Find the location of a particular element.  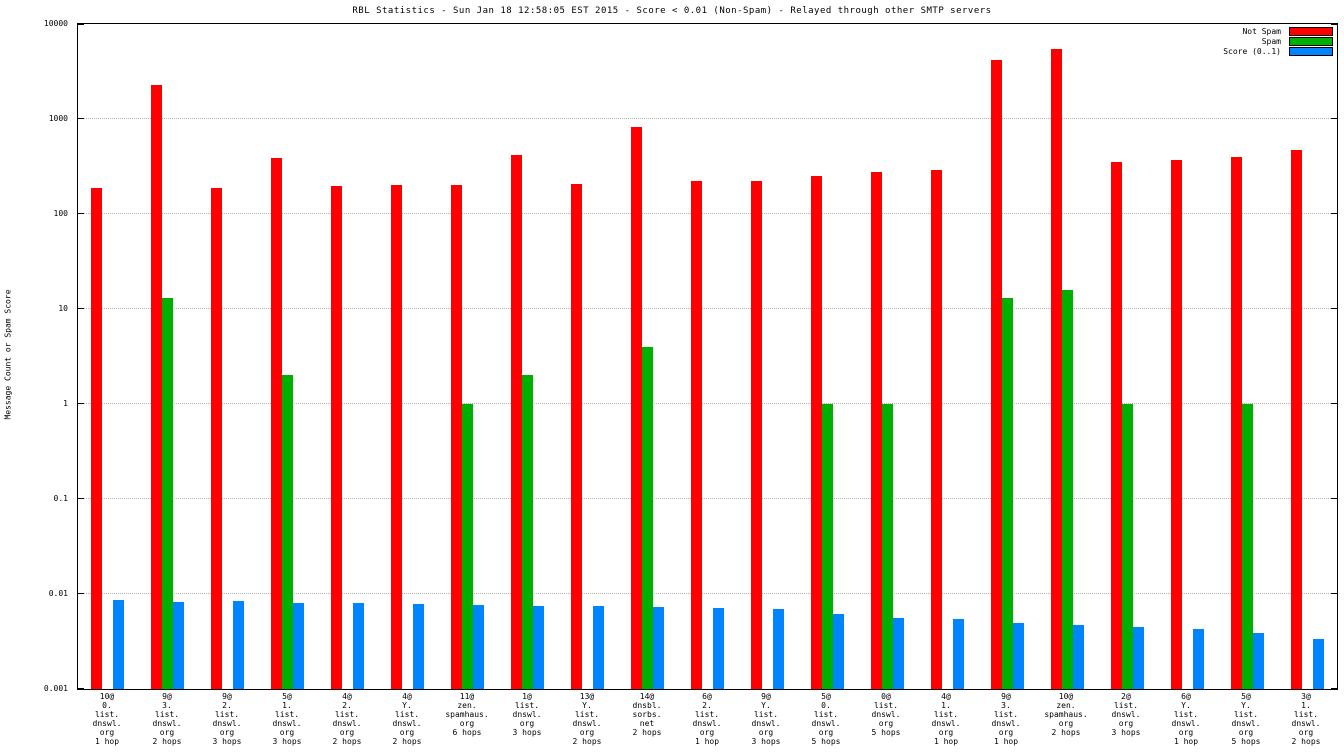

x-tick-label: 4@ Y. list. dnswl. org 2 hops is located at coordinates (407, 719).